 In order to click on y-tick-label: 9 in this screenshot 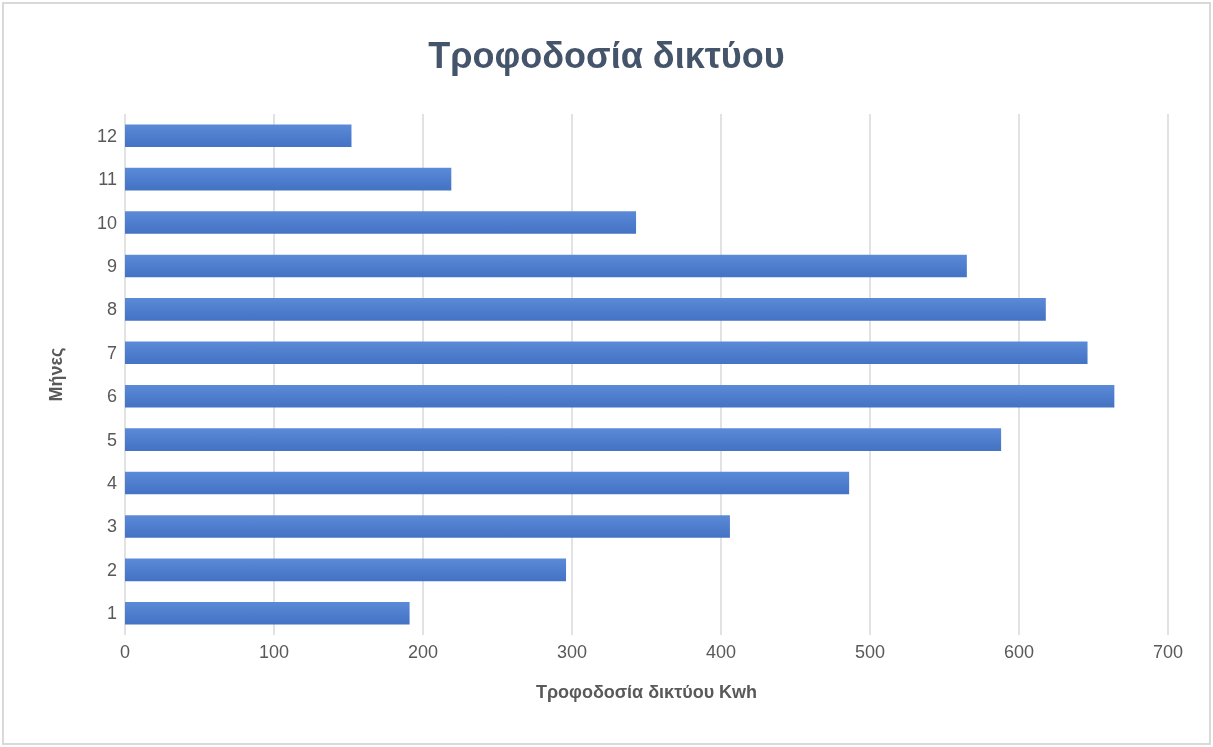, I will do `click(111, 265)`.